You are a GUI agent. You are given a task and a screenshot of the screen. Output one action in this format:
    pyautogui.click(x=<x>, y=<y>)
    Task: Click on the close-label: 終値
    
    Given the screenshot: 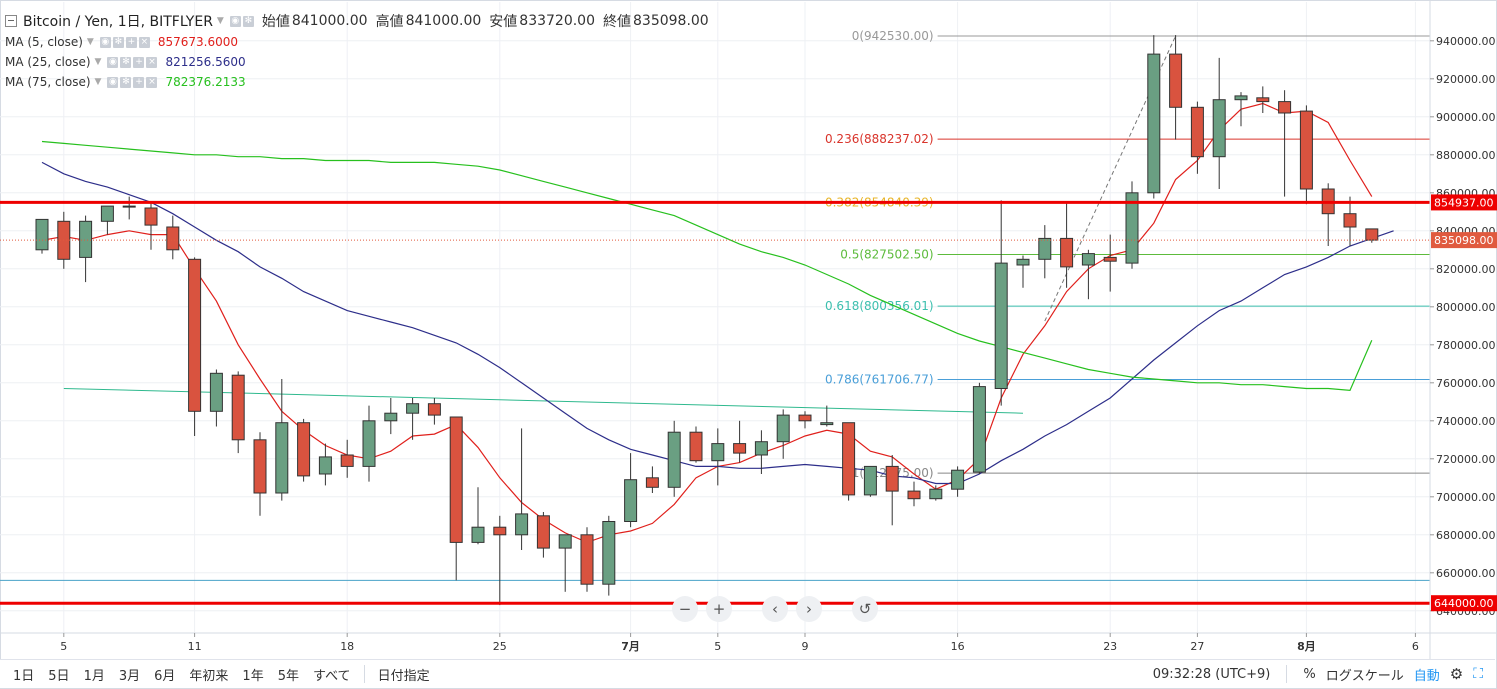 What is the action you would take?
    pyautogui.click(x=617, y=22)
    